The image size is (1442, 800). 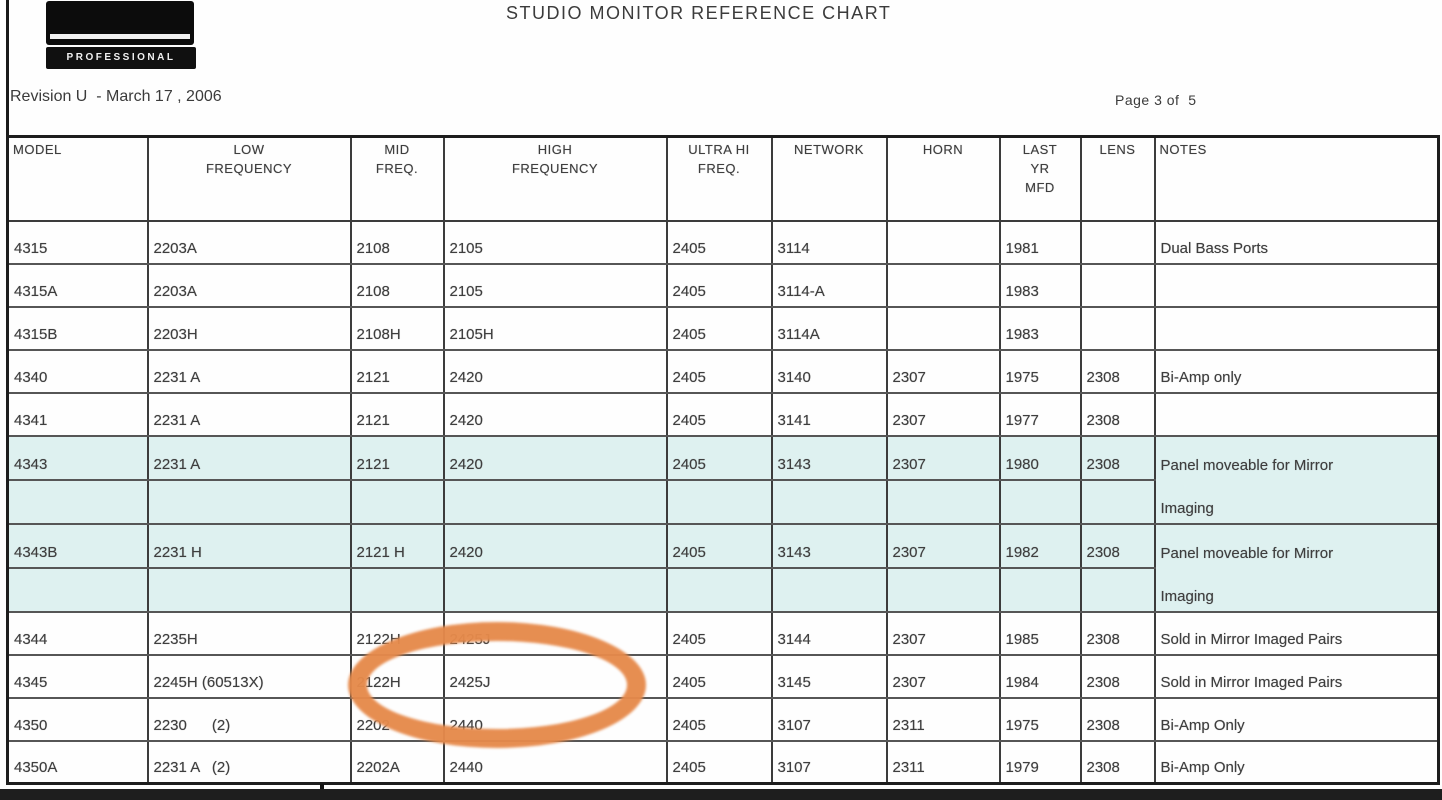 I want to click on table-cell: 2121, so click(x=397, y=457).